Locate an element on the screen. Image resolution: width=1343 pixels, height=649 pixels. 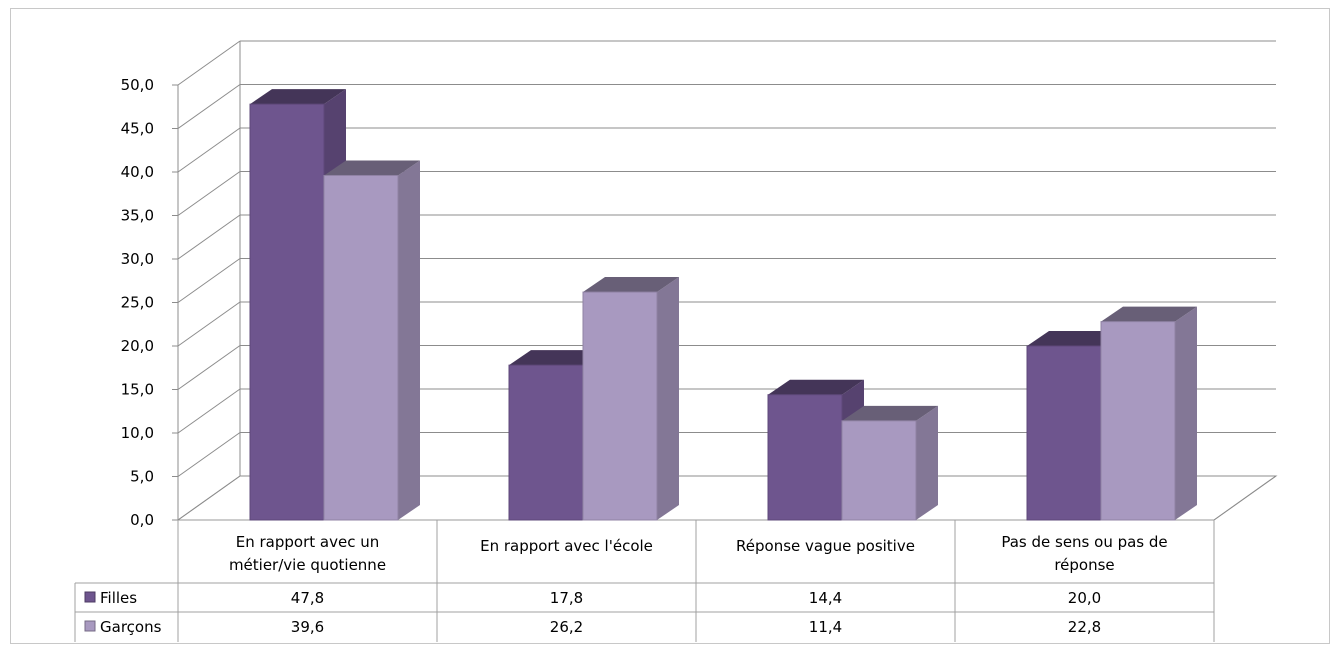
data-label: 22,8 is located at coordinates (1084, 627).